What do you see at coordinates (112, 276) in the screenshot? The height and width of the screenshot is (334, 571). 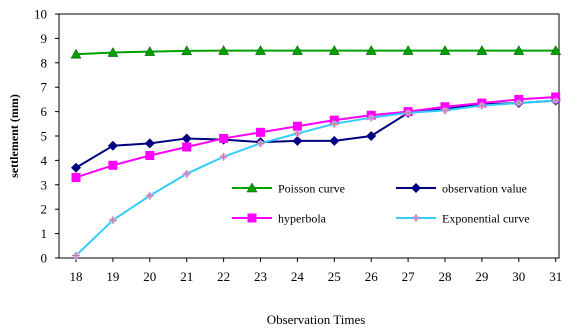 I see `x-tick-label: 19` at bounding box center [112, 276].